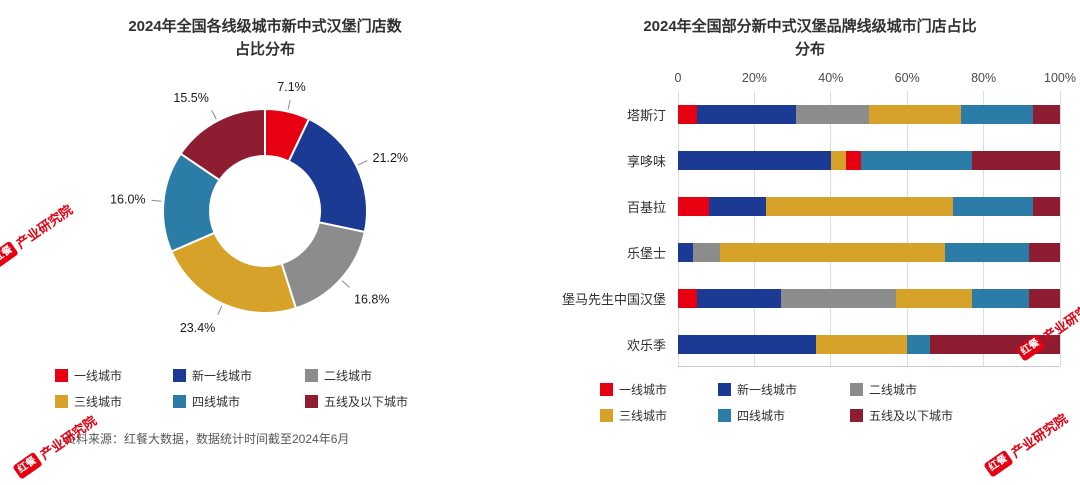  Describe the element at coordinates (935, 389) in the screenshot. I see `legend-item: 二线城市` at that location.